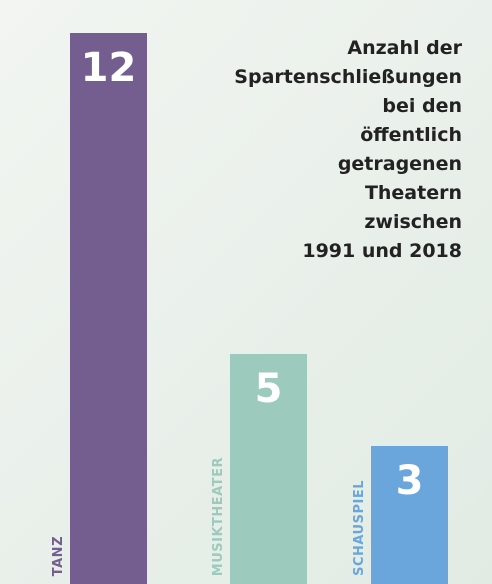  Describe the element at coordinates (359, 528) in the screenshot. I see `x-tick-label: SCHAUSPIEL` at that location.